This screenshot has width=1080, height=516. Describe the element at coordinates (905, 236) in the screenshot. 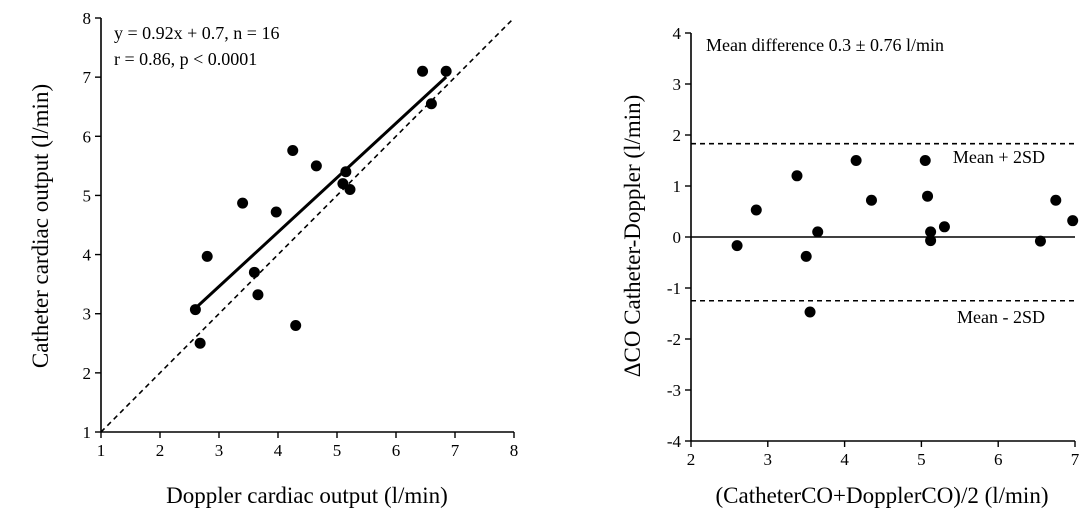

I see `right-points` at that location.